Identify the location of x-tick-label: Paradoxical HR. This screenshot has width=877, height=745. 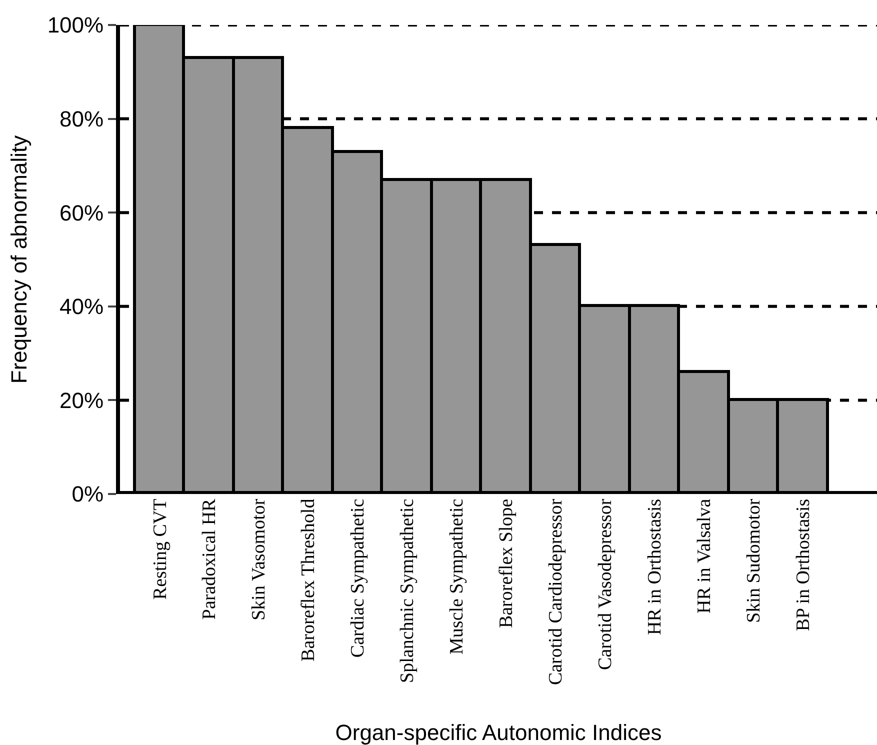
(209, 559).